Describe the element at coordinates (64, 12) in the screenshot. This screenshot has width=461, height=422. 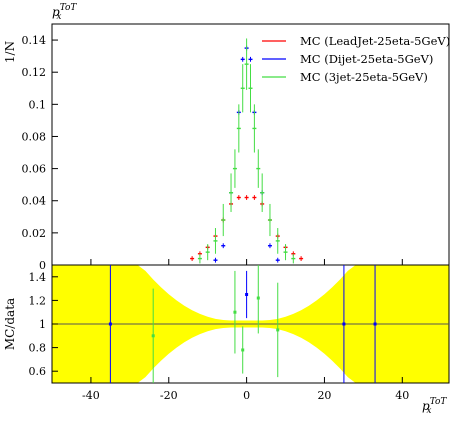
I see `figure-title: pToT x` at that location.